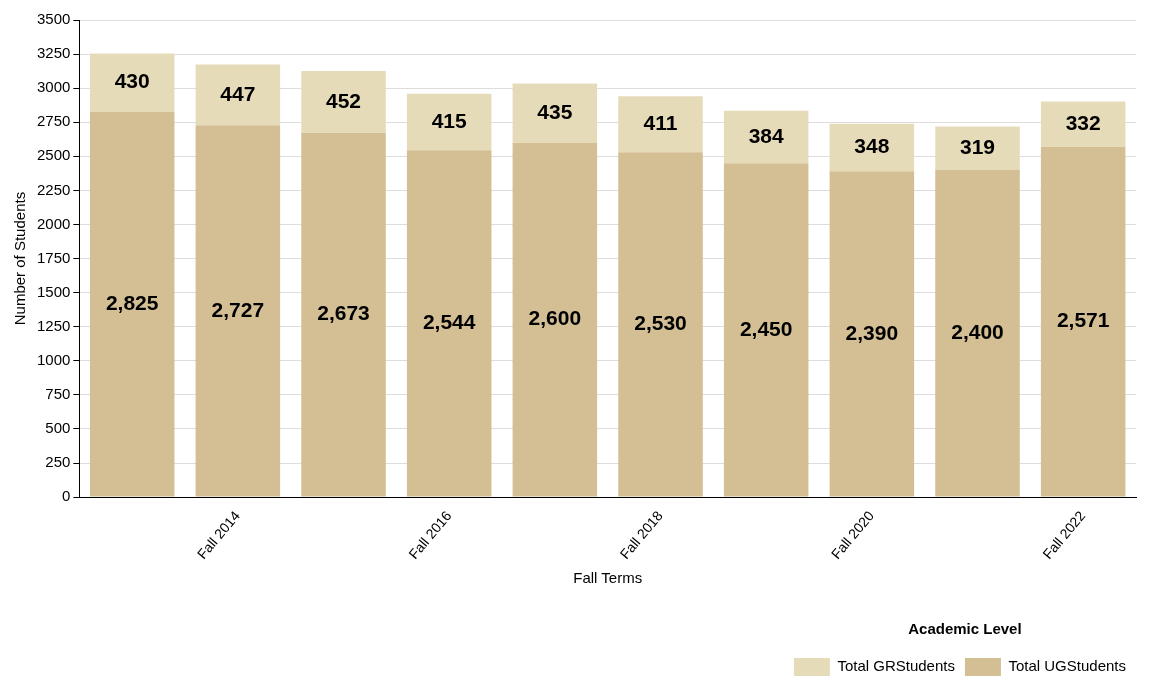 The image size is (1154, 694). I want to click on data-label: 2,544, so click(449, 322).